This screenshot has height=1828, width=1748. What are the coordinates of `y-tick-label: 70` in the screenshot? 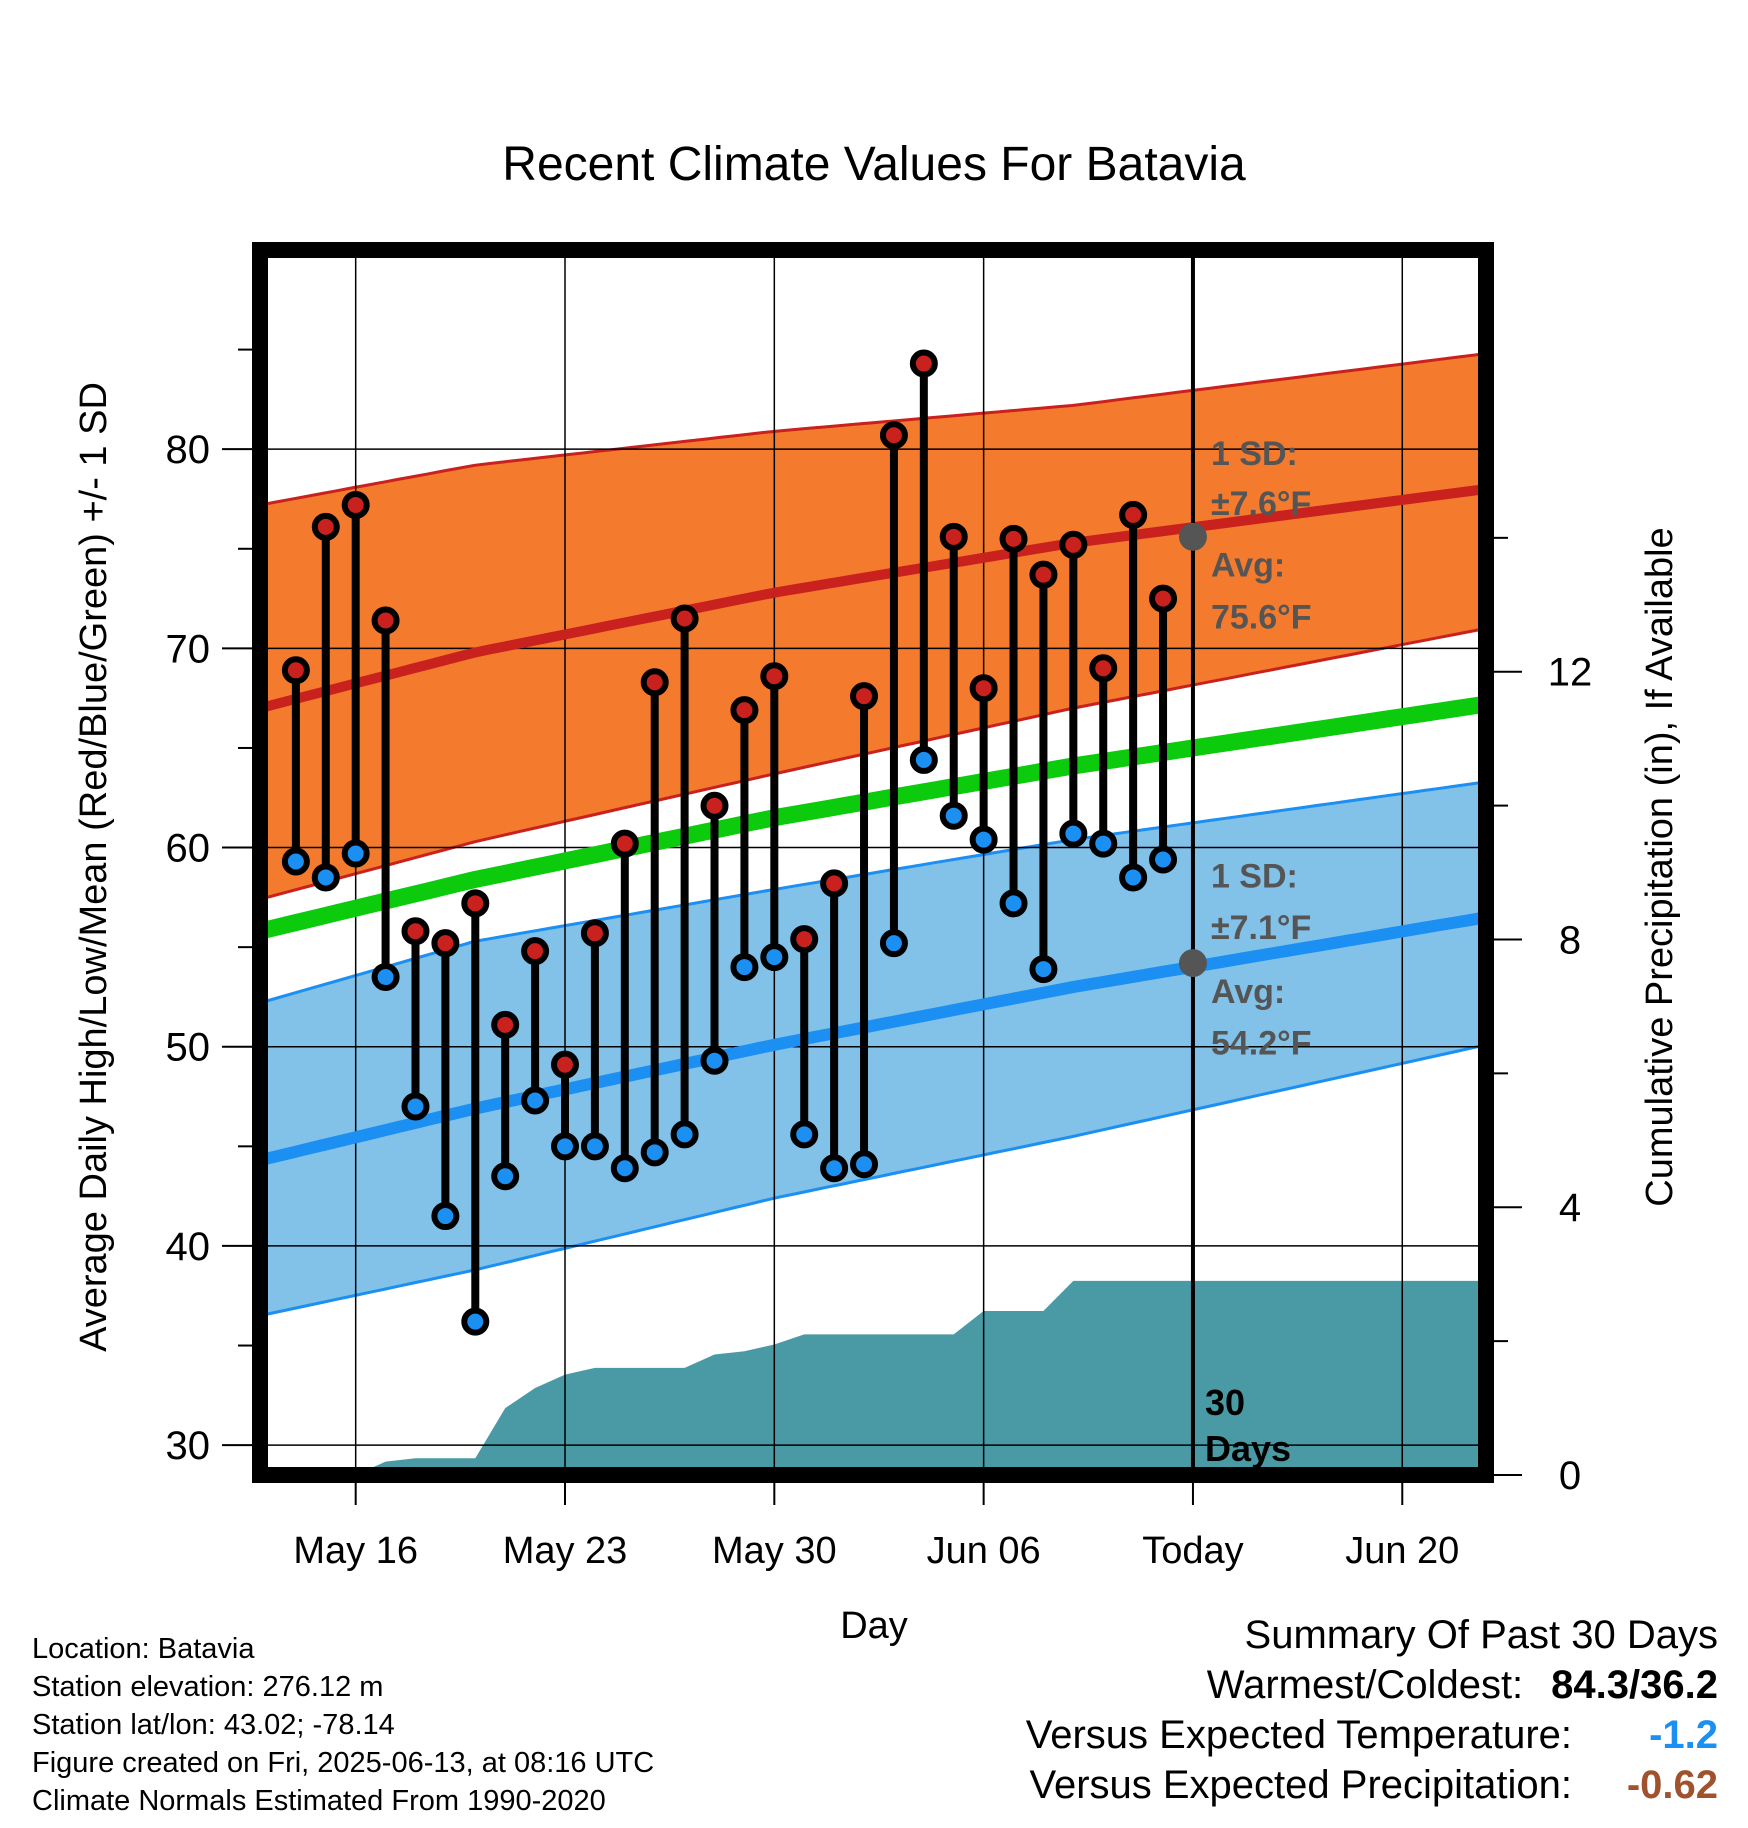 It's located at (188, 649).